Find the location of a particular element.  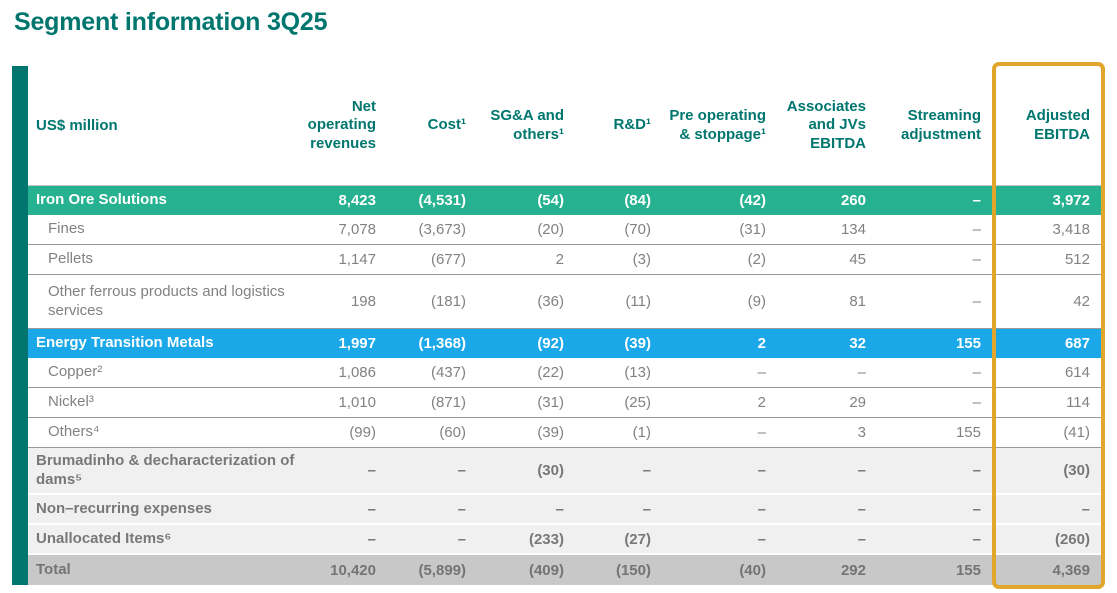

cell-associates: 45 is located at coordinates (857, 259).